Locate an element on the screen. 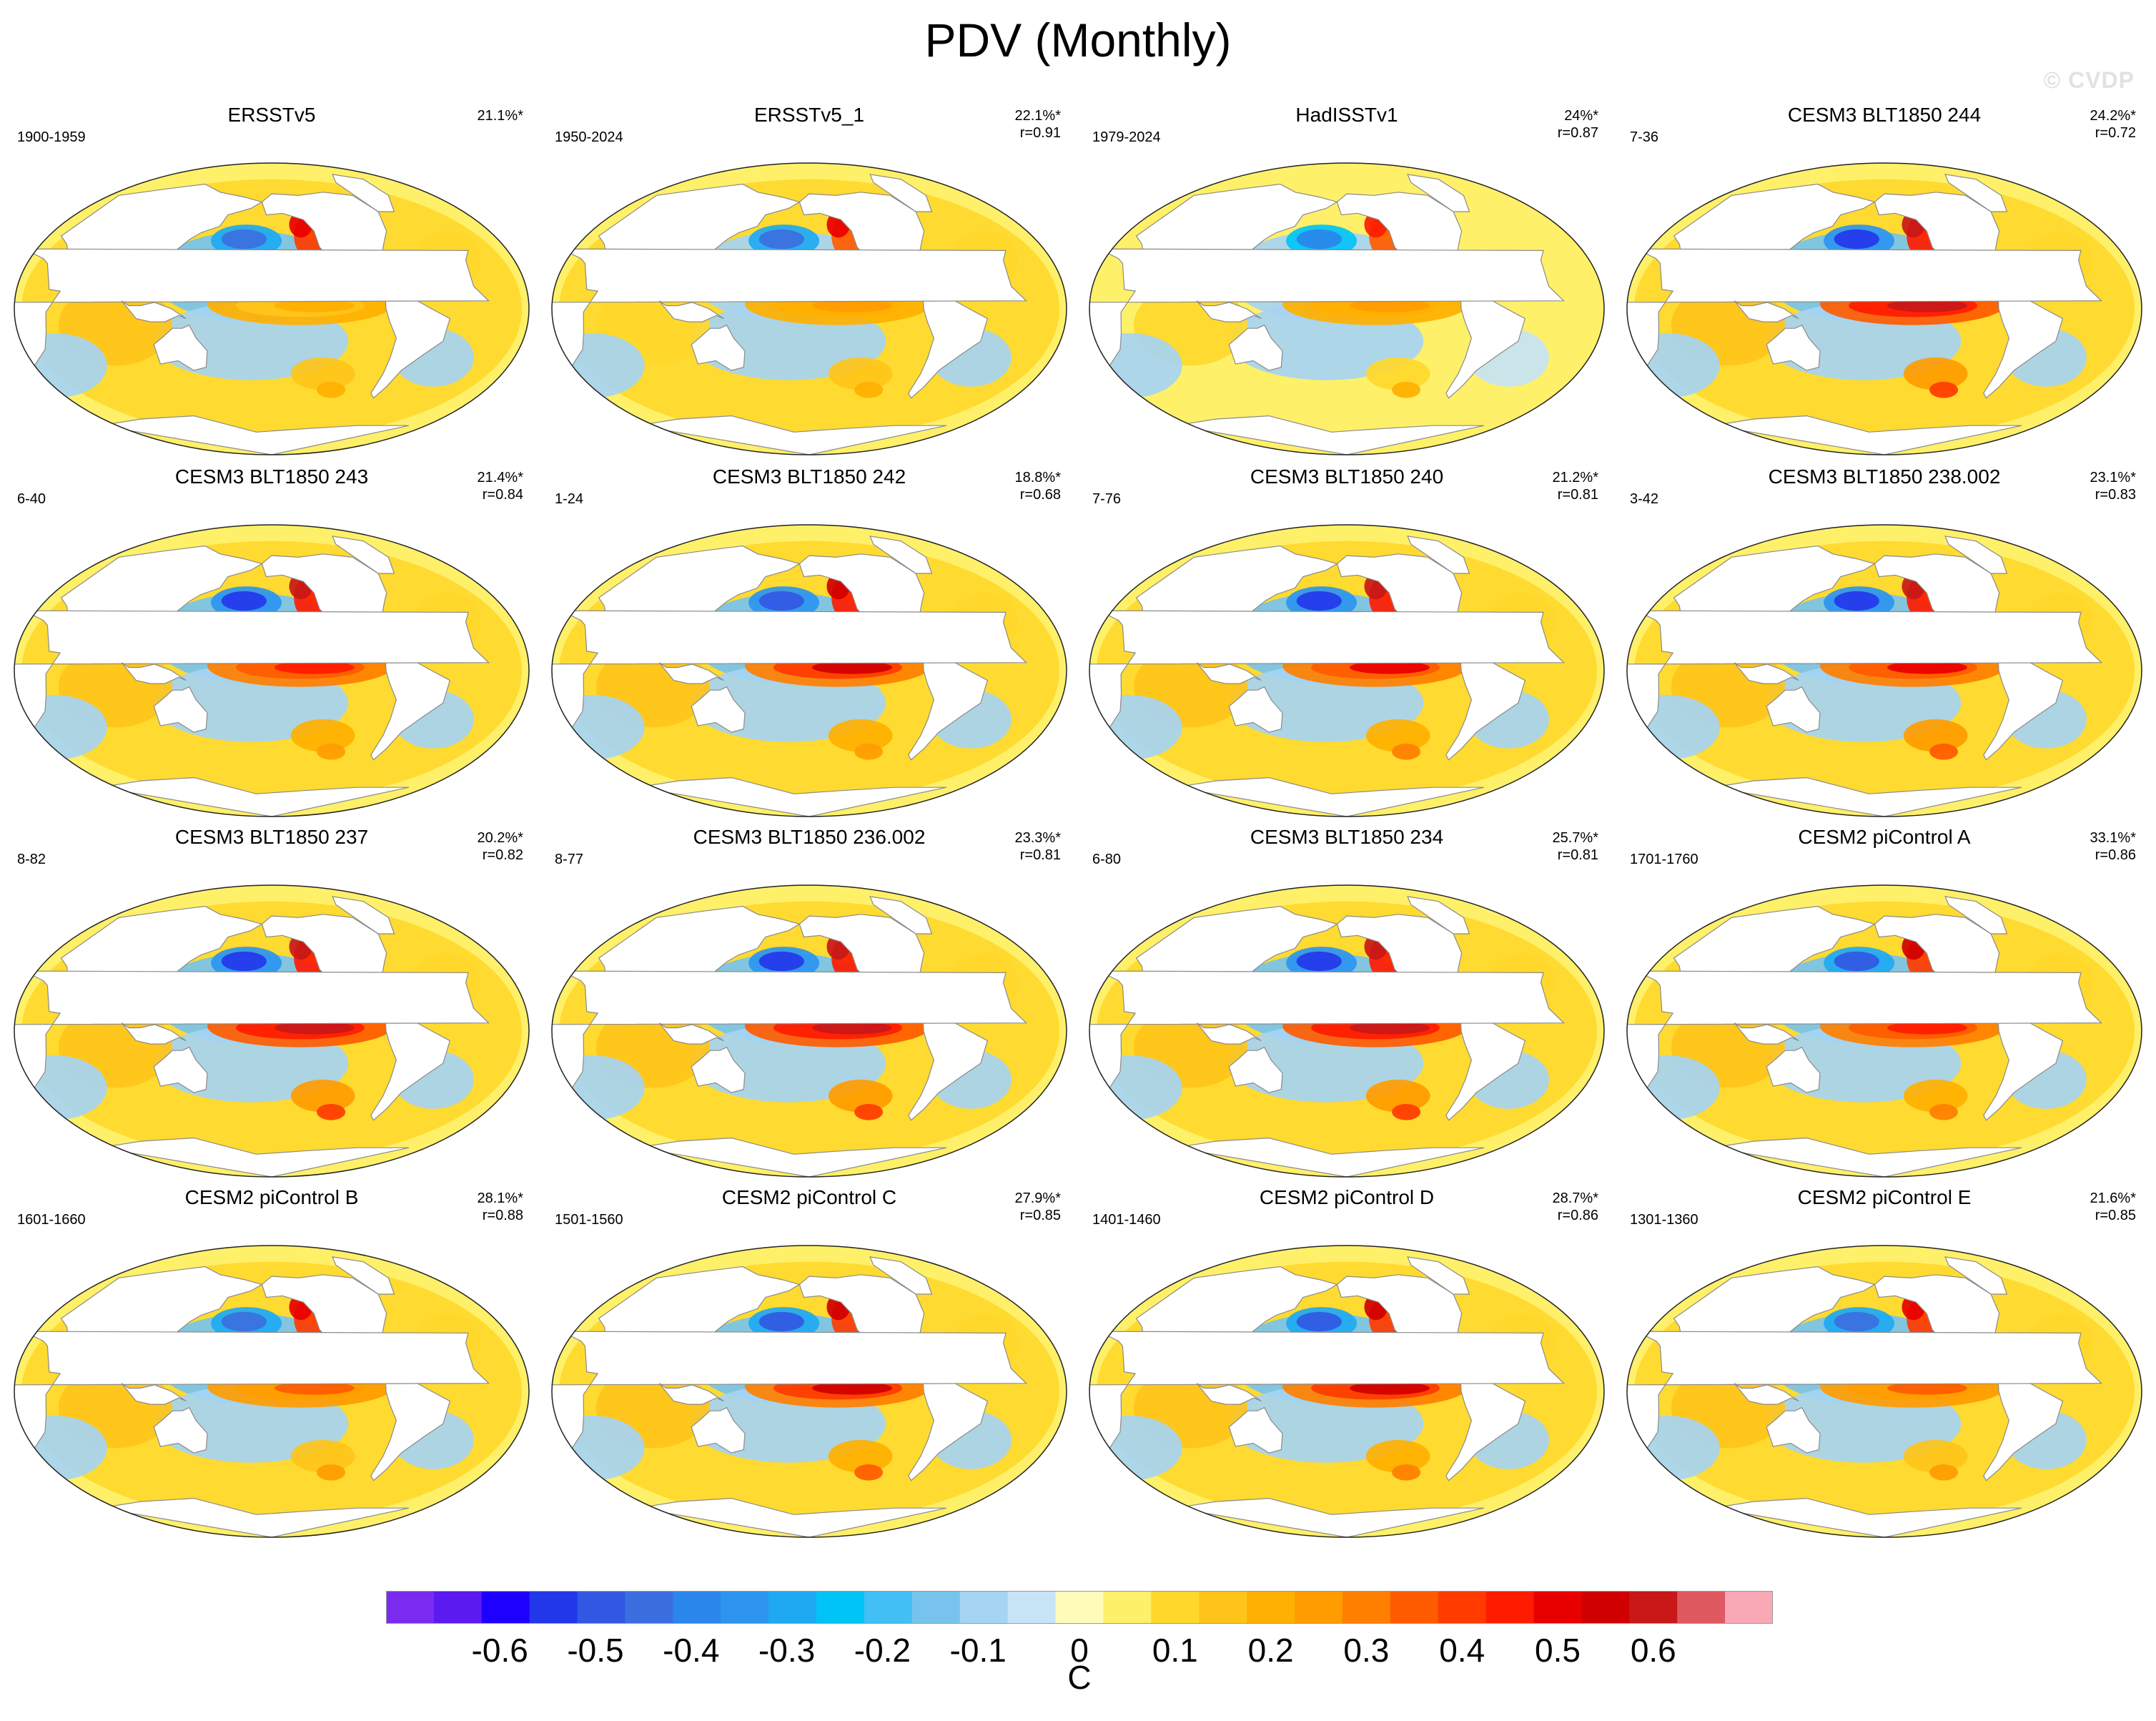 This screenshot has height=1721, width=2156. panel-title: CESM3 BLT1850 244 is located at coordinates (1884, 115).